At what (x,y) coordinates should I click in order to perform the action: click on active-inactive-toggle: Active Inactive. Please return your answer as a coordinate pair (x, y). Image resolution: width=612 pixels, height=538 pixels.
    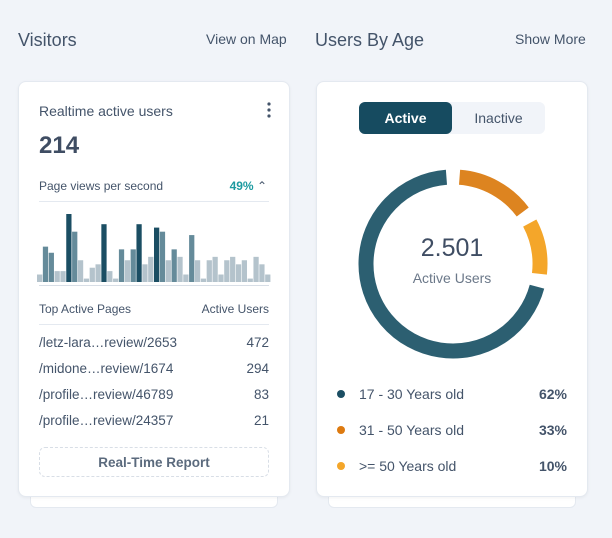
    Looking at the image, I should click on (452, 118).